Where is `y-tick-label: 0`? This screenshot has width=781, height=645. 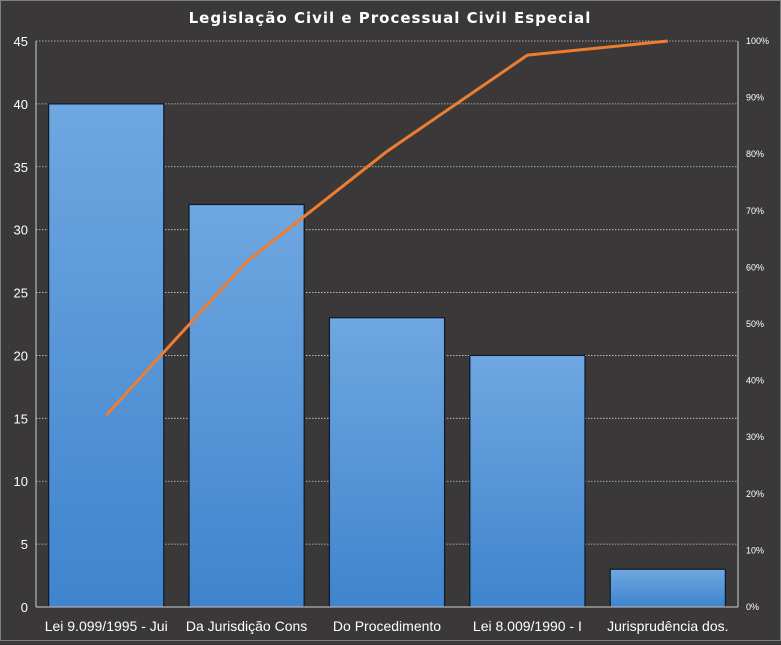 y-tick-label: 0 is located at coordinates (24, 607).